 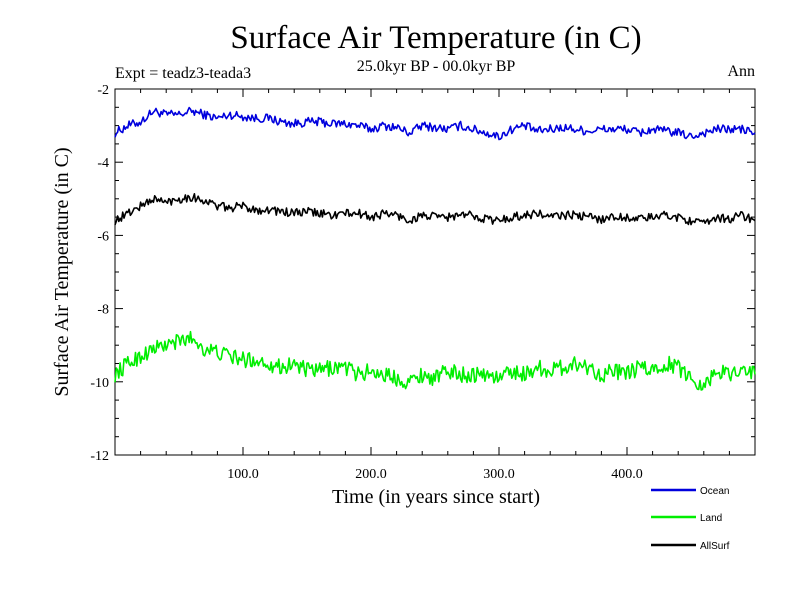 What do you see at coordinates (435, 209) in the screenshot?
I see `series-line-allsurf` at bounding box center [435, 209].